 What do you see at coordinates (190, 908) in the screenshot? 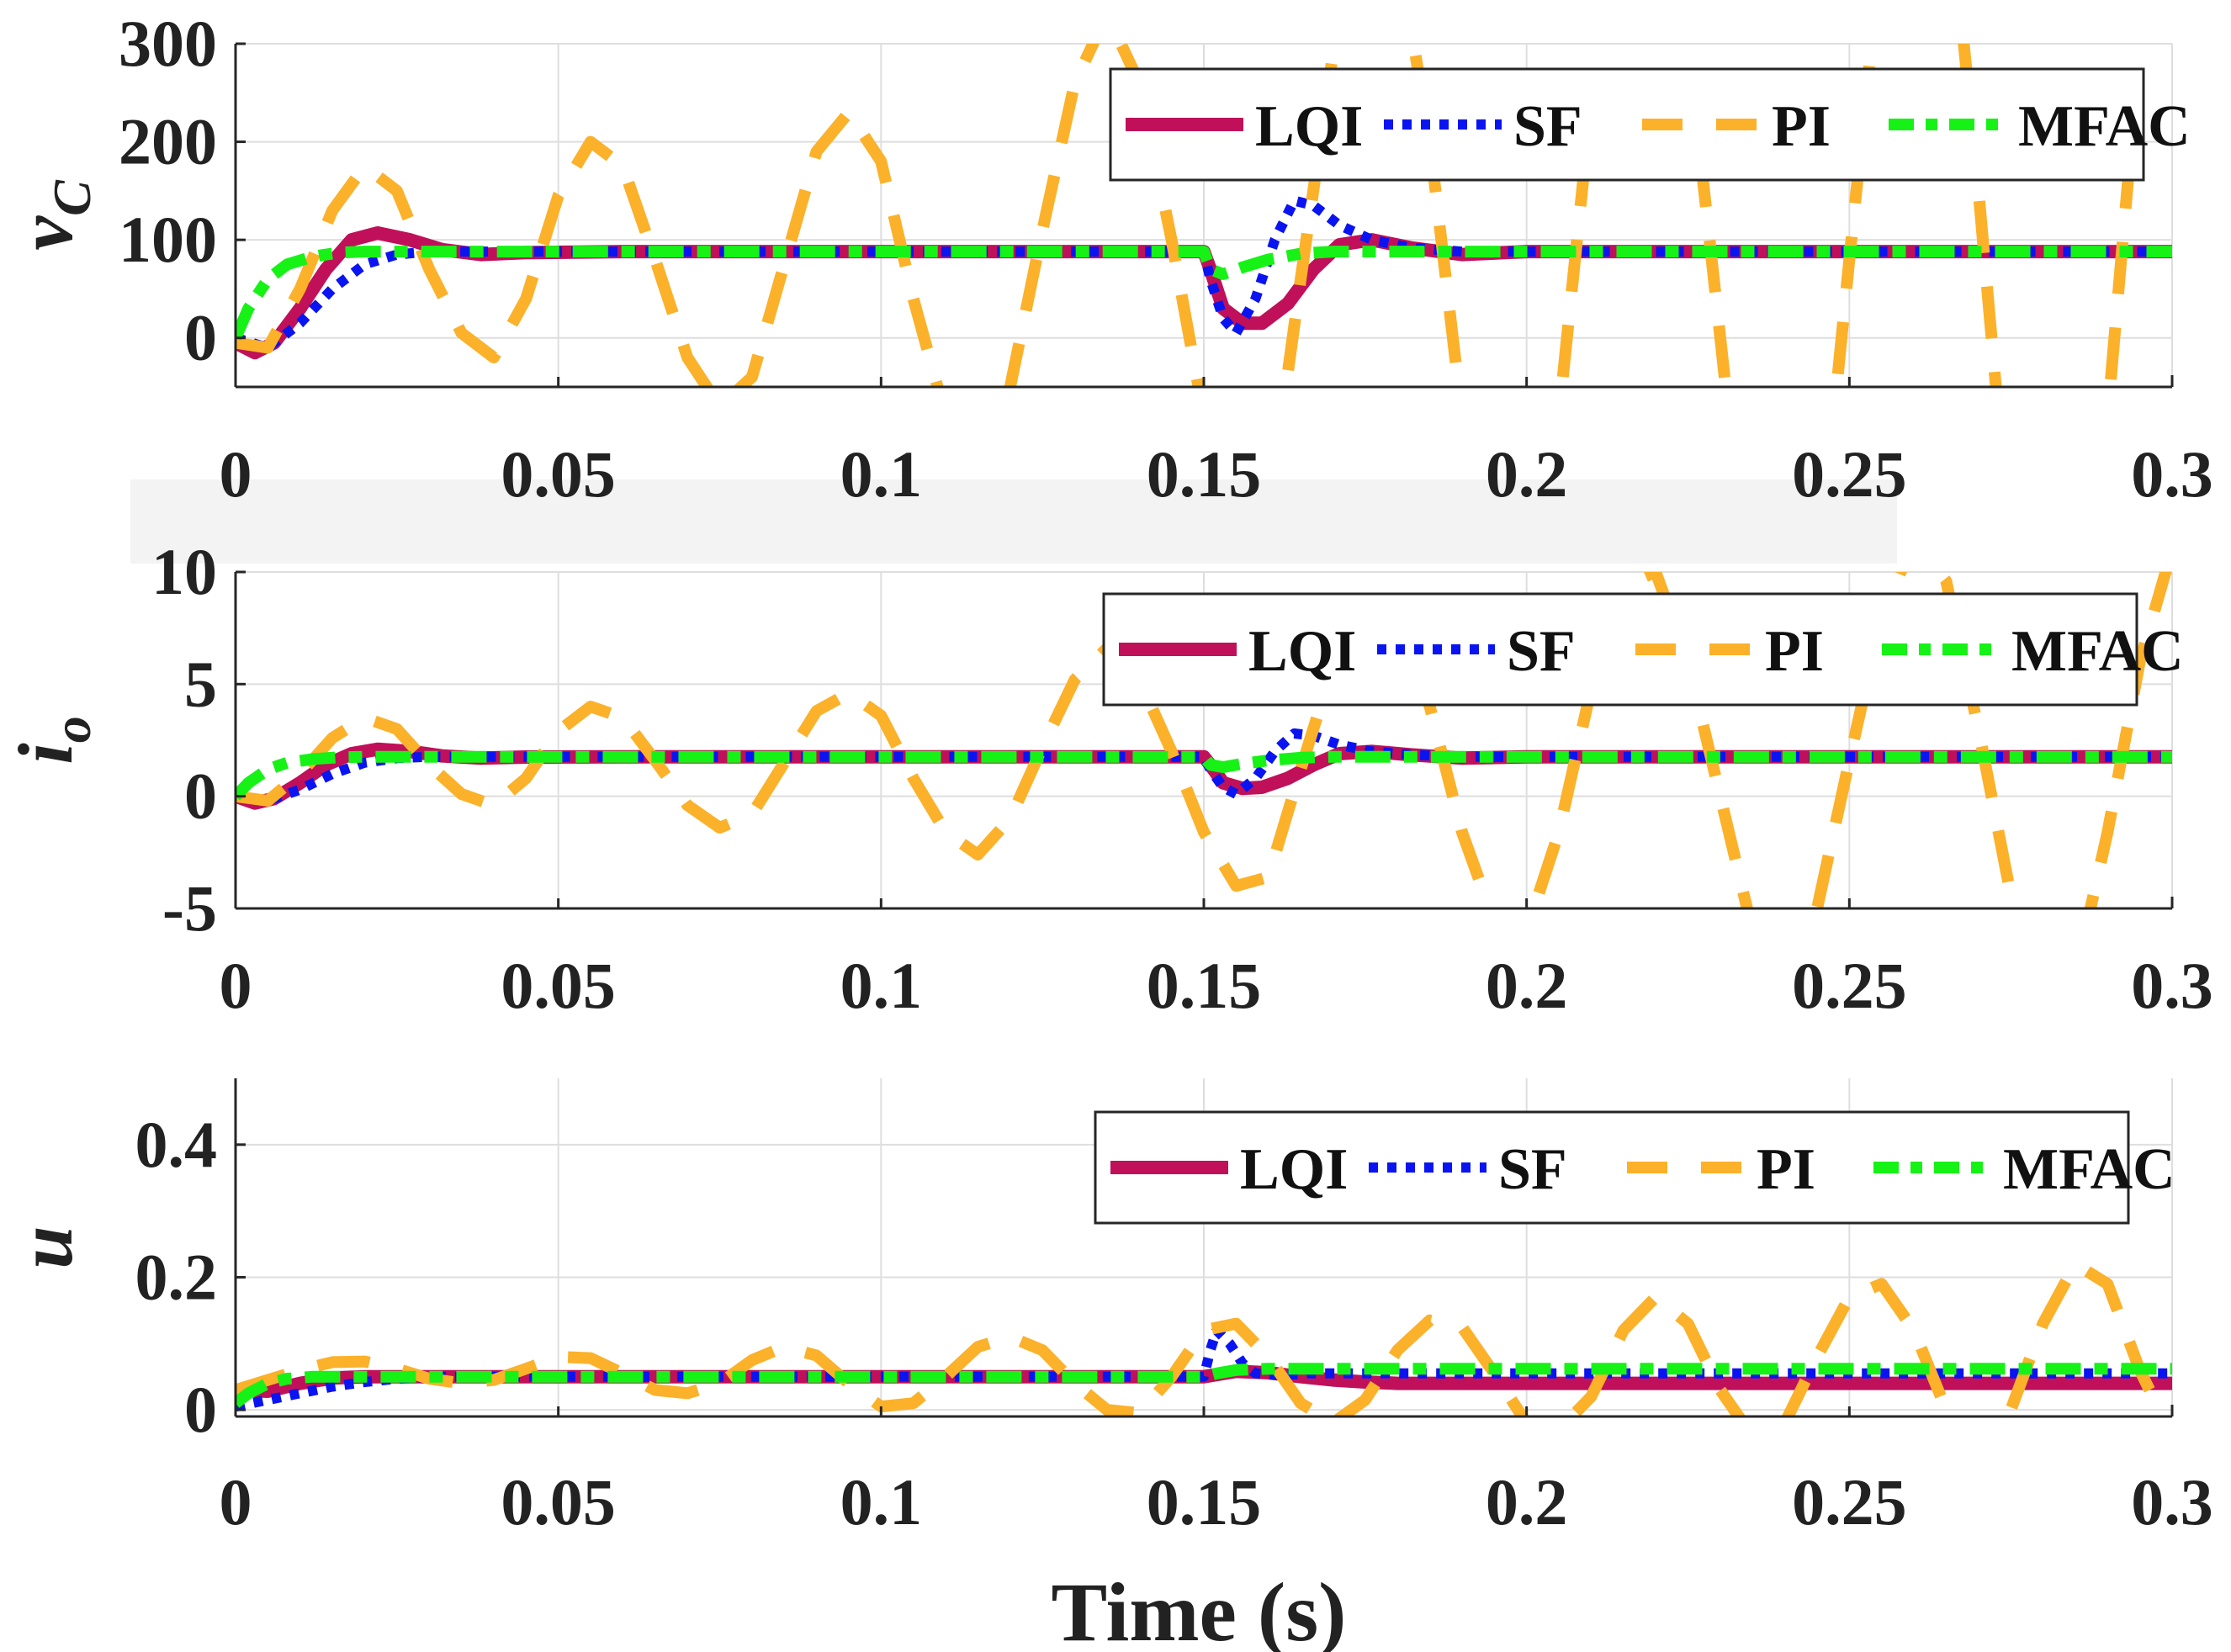
I see `y-tick-label: -5` at bounding box center [190, 908].